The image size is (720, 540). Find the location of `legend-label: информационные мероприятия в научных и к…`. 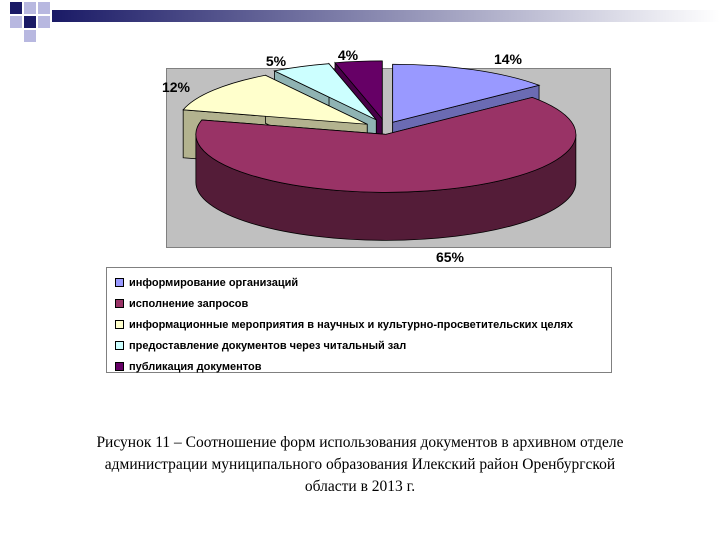

legend-label: информационные мероприятия в научных и к… is located at coordinates (351, 324).